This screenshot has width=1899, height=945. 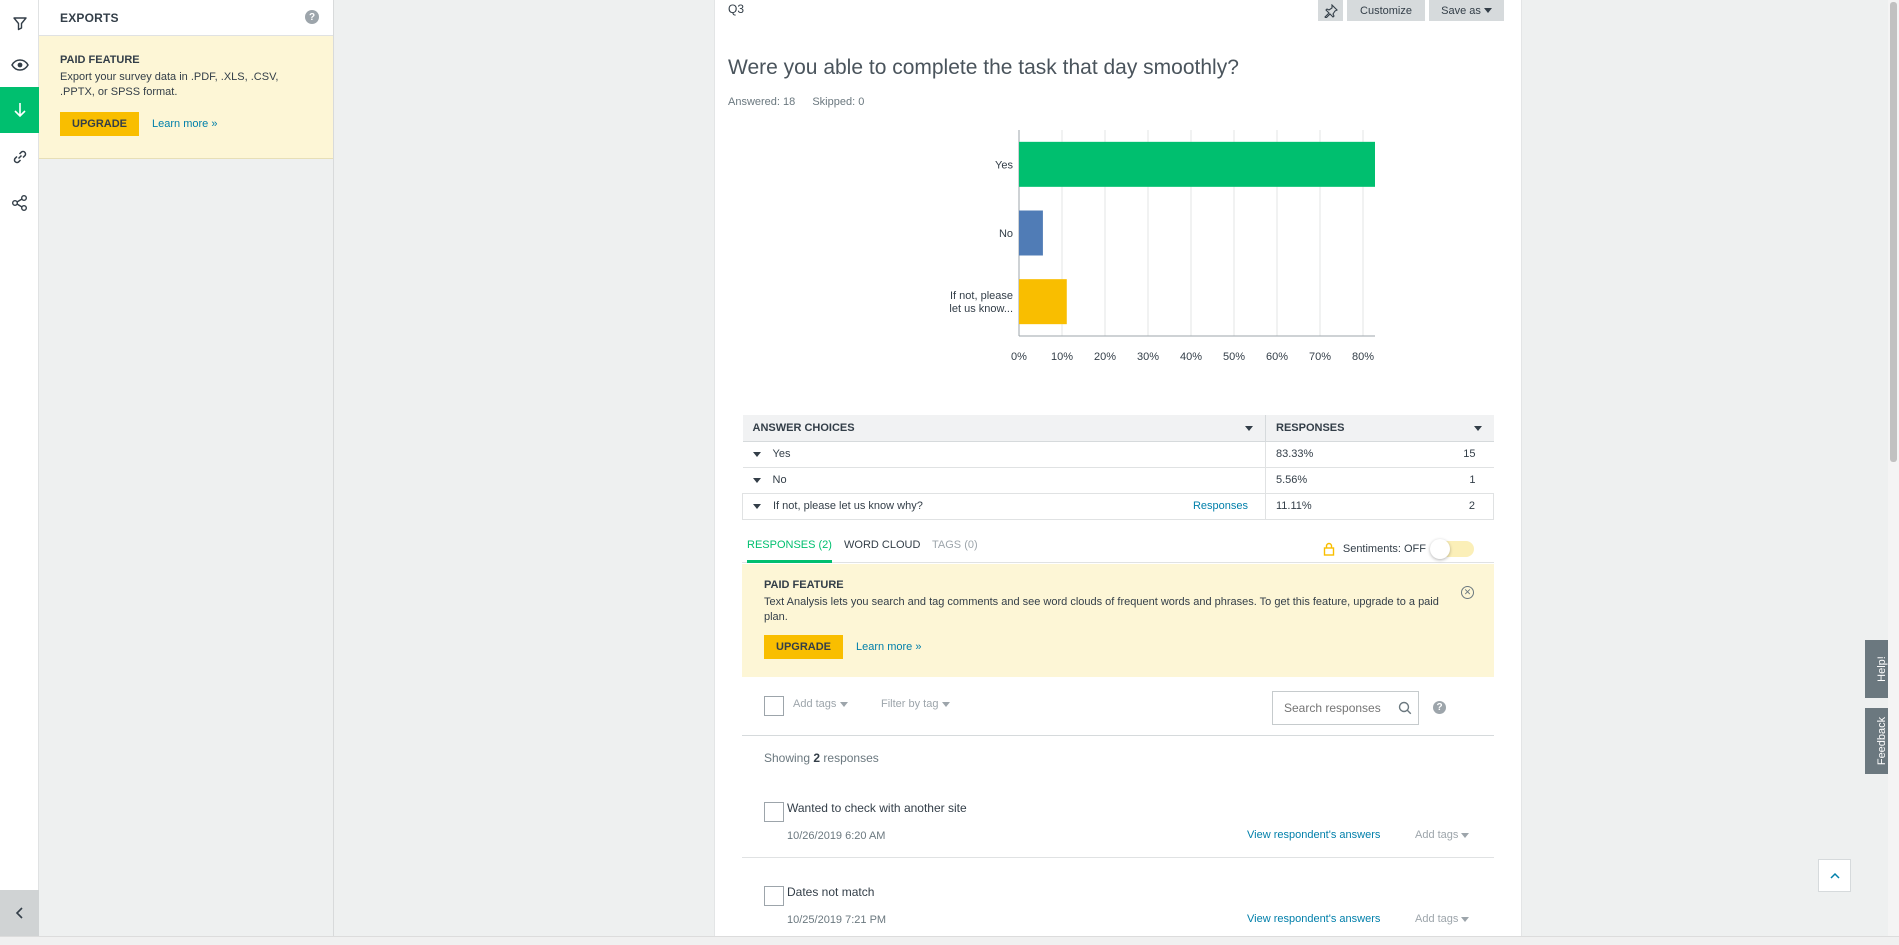 What do you see at coordinates (1386, 10) in the screenshot?
I see `customize-button: Customize` at bounding box center [1386, 10].